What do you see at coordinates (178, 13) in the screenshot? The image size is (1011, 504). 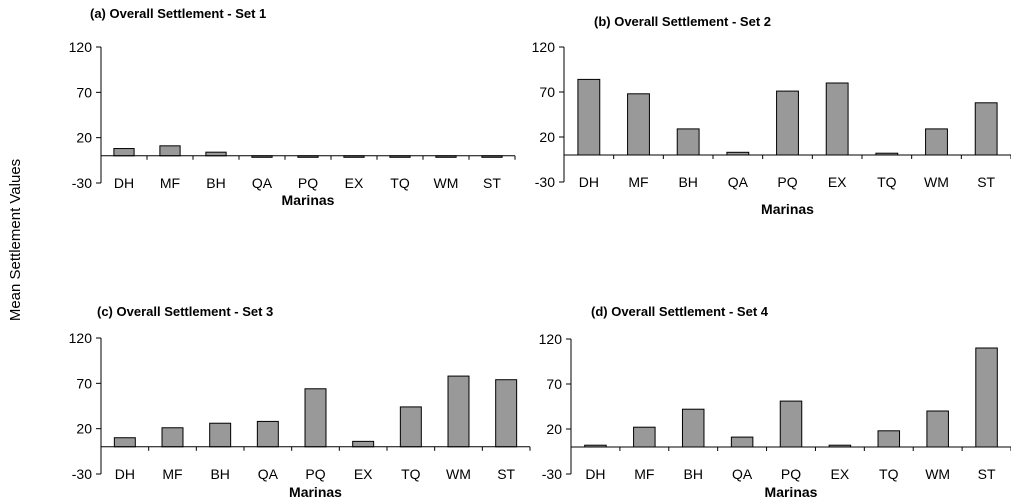 I see `chart-title: (a) Overall Settlement - Set 1` at bounding box center [178, 13].